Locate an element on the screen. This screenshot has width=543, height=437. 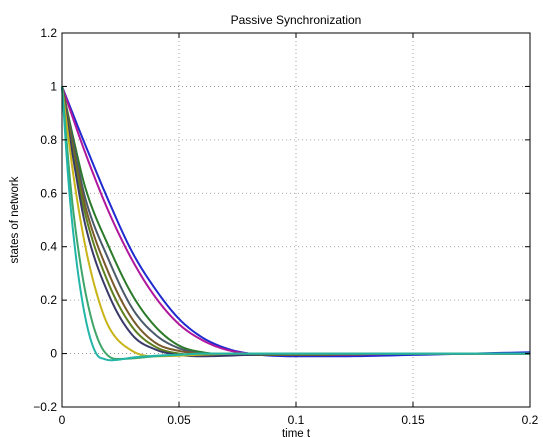
y-tick-label: 1.2 is located at coordinates (48, 33).